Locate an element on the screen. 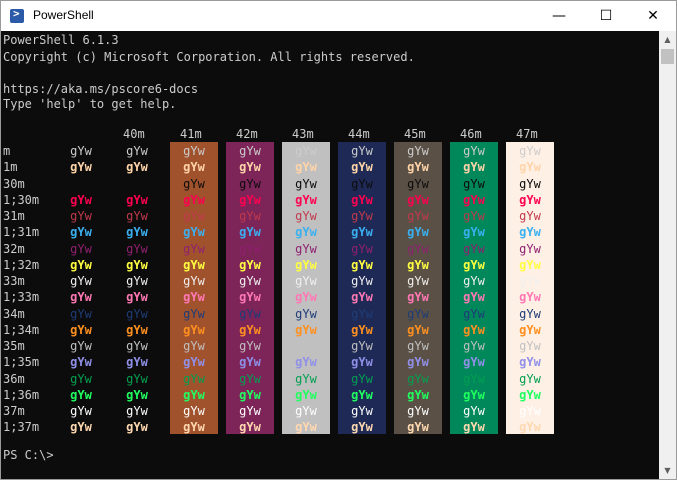  column-header-43m: 43m is located at coordinates (303, 134).